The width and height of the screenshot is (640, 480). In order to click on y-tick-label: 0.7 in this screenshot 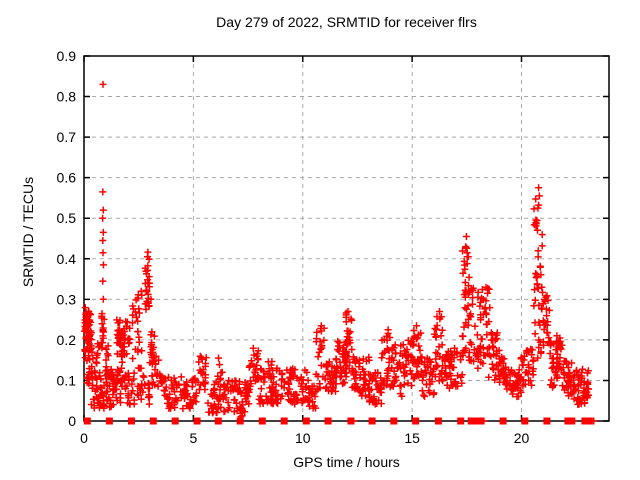, I will do `click(67, 137)`.